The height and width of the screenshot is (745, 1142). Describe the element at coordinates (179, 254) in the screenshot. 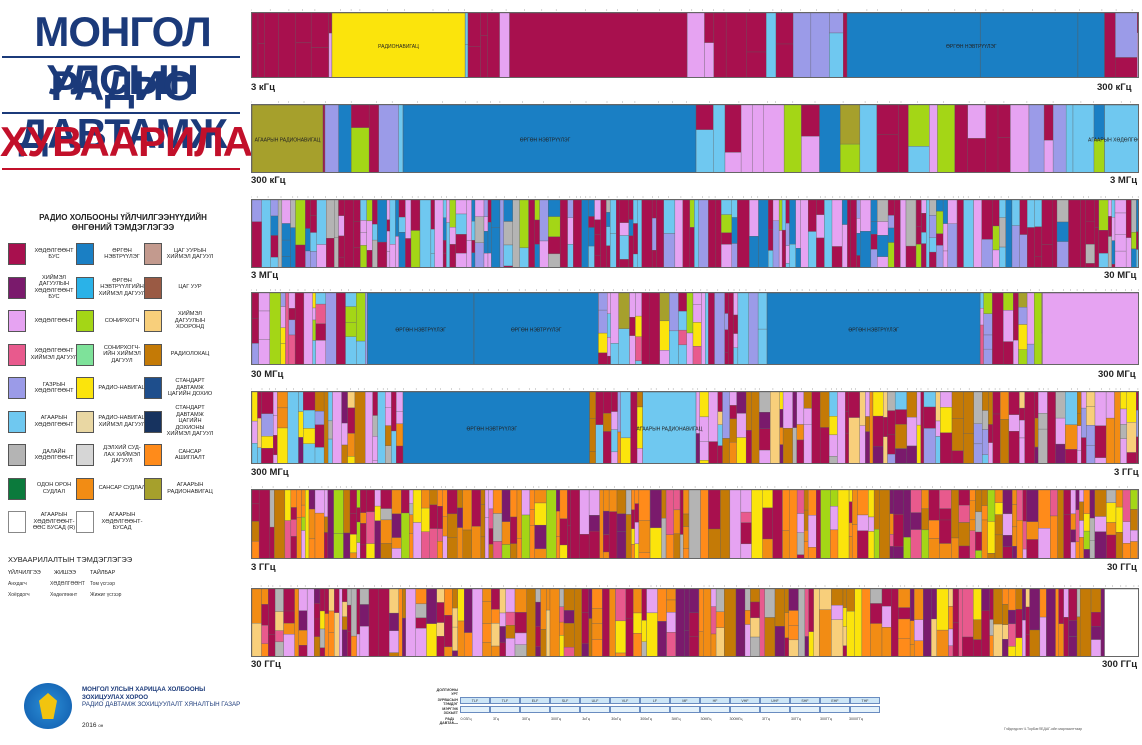

I see `legend-item: ЦАГ УУРЫН ХИЙМЭЛ ДАГУУЛ` at that location.